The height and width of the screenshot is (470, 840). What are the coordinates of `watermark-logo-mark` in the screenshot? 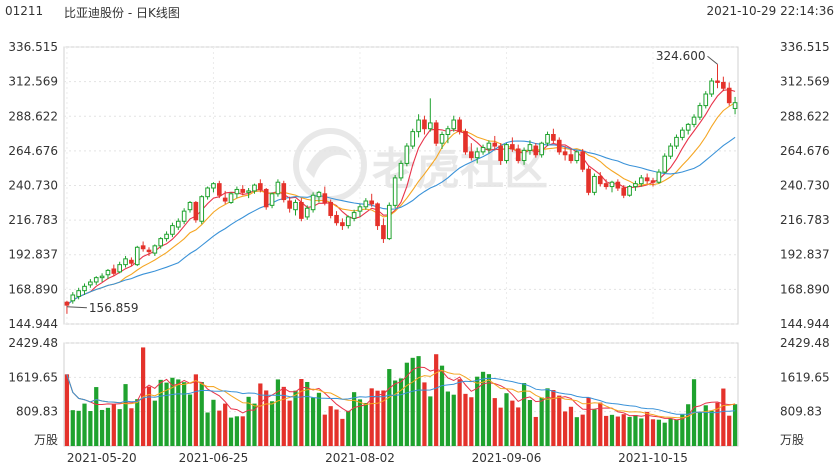 It's located at (329, 162).